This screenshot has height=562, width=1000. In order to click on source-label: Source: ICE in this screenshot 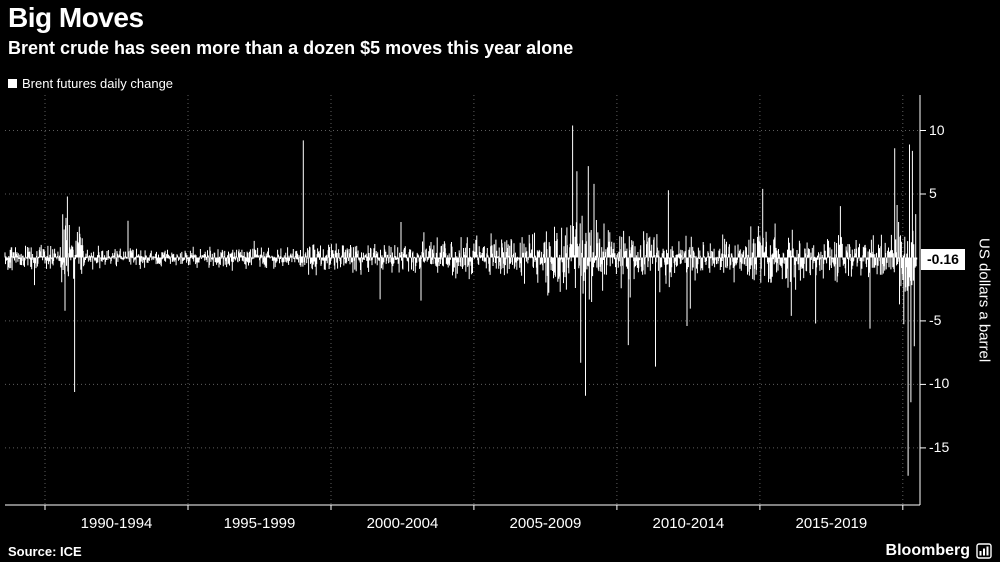, I will do `click(45, 551)`.